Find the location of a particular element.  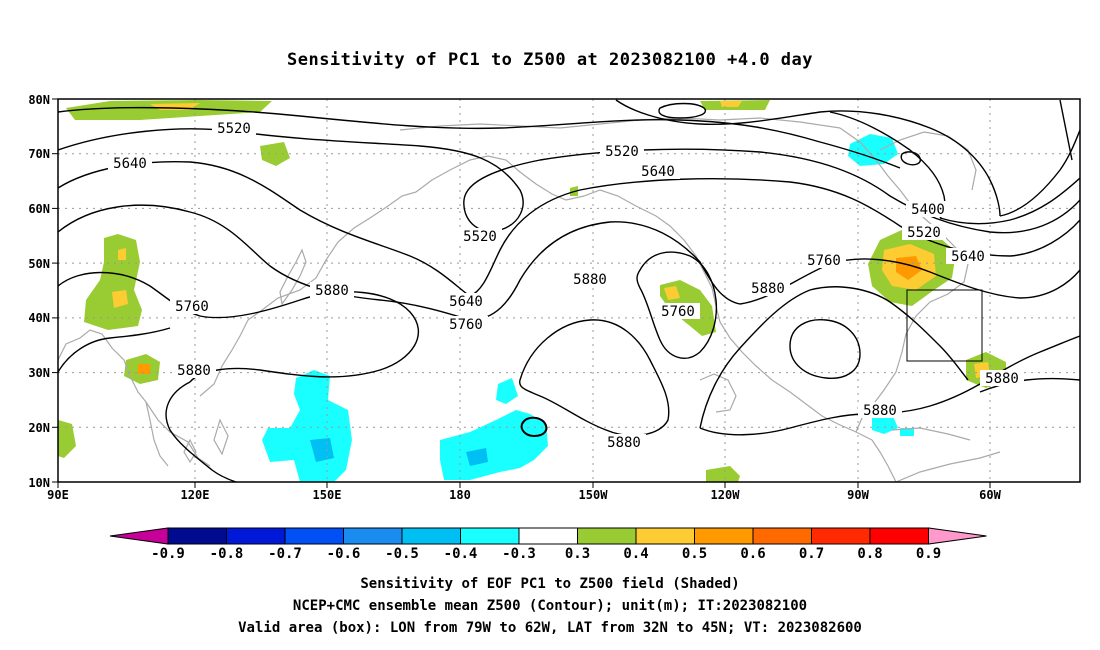

lat-tick-label: 50N is located at coordinates (39, 264).